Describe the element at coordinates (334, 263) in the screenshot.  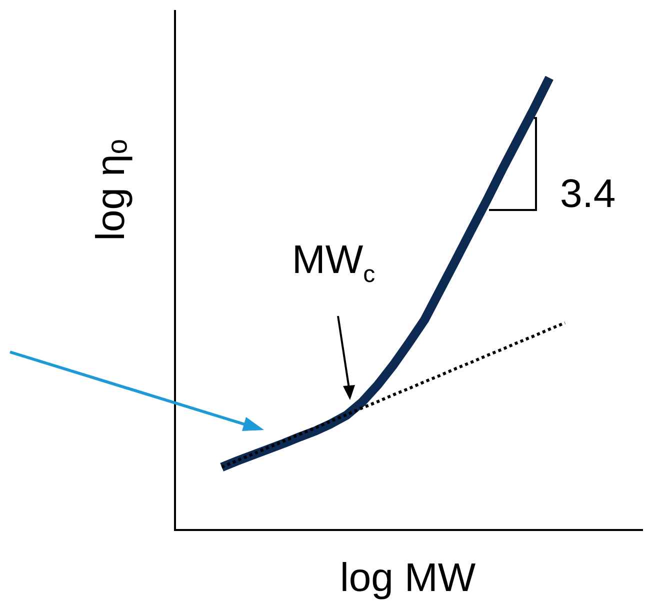
I see `annotation: MW$_{c}$` at that location.